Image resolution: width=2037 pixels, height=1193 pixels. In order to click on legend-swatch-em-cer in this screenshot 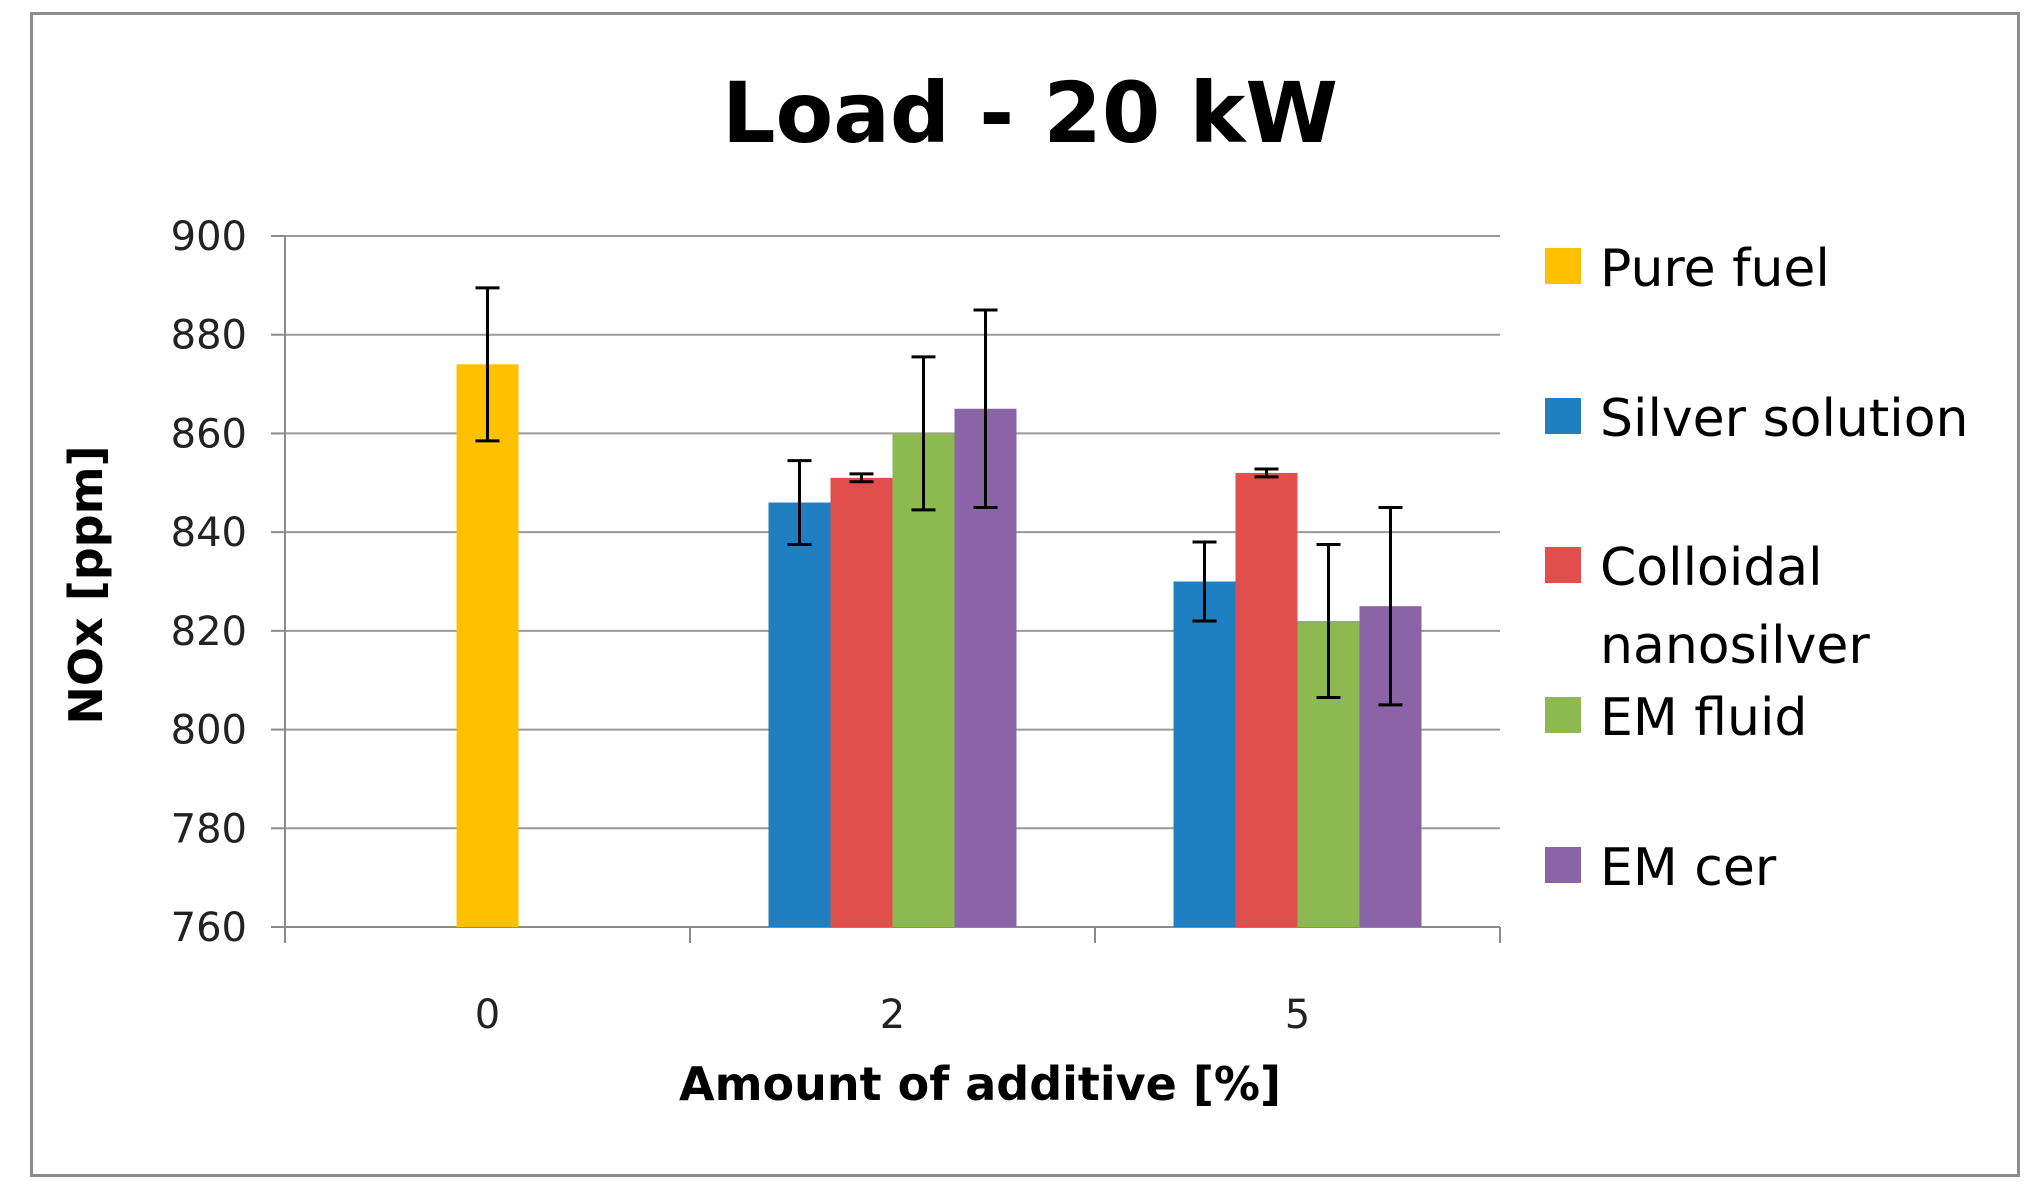, I will do `click(1563, 865)`.